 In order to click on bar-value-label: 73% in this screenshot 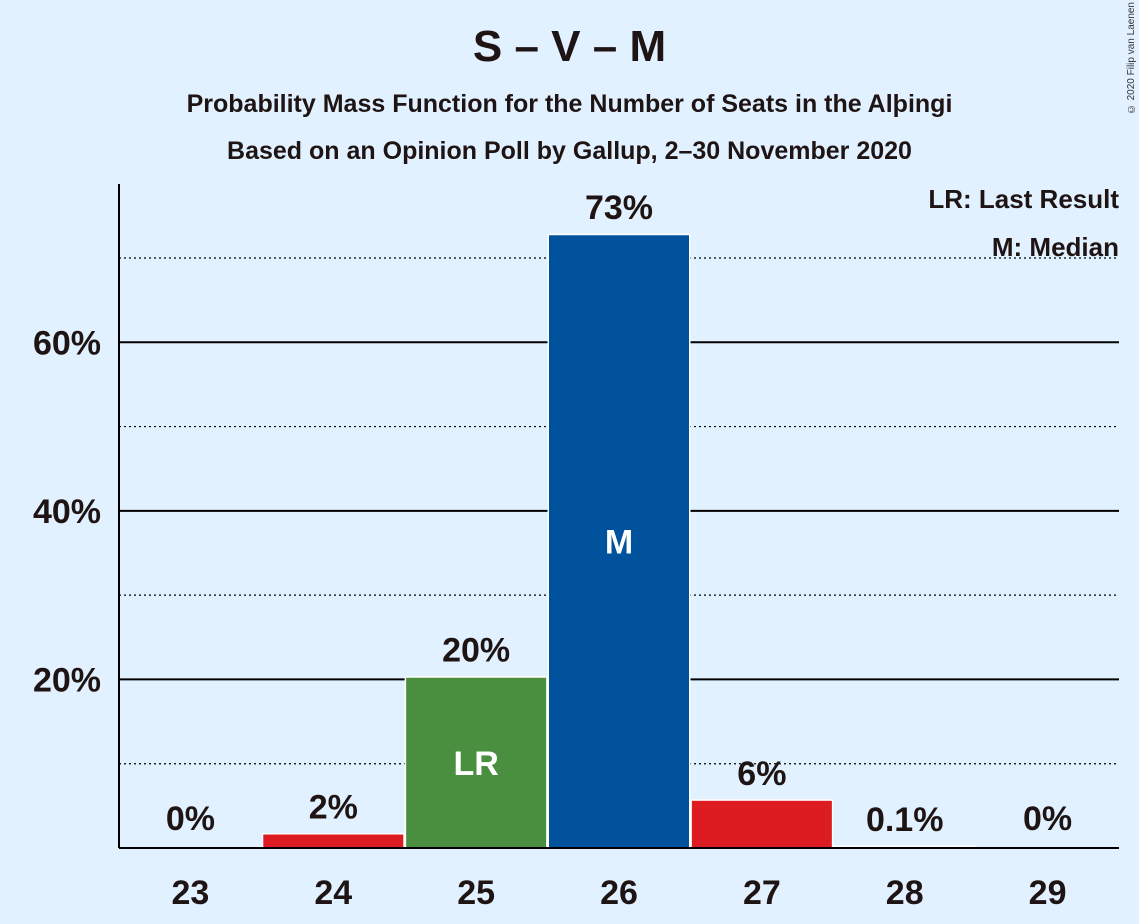, I will do `click(619, 208)`.